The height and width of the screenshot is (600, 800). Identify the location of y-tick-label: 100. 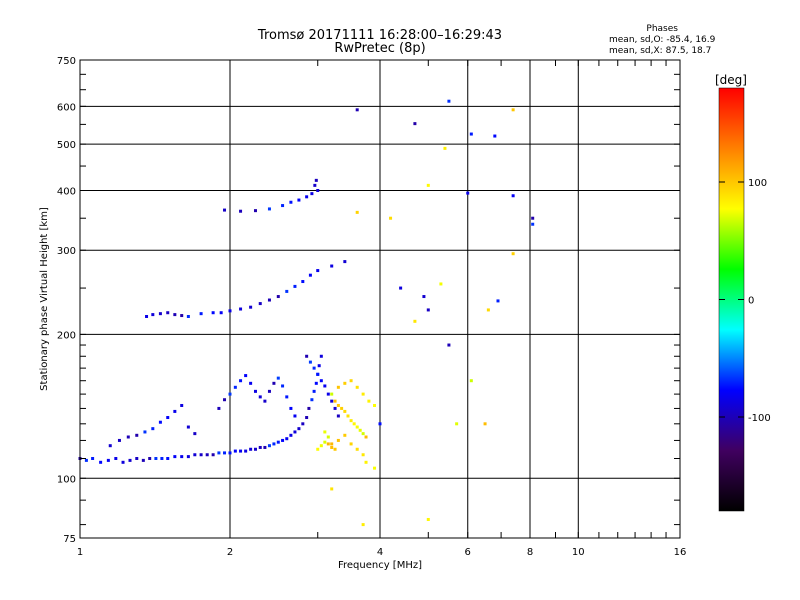
(66, 479).